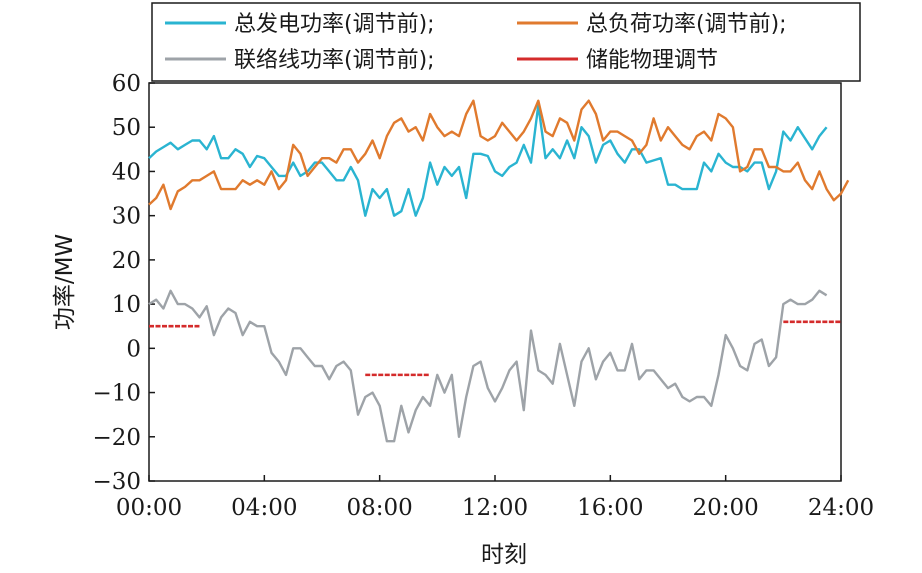 This screenshot has height=573, width=922. I want to click on x-axis-label: 时刻, so click(504, 555).